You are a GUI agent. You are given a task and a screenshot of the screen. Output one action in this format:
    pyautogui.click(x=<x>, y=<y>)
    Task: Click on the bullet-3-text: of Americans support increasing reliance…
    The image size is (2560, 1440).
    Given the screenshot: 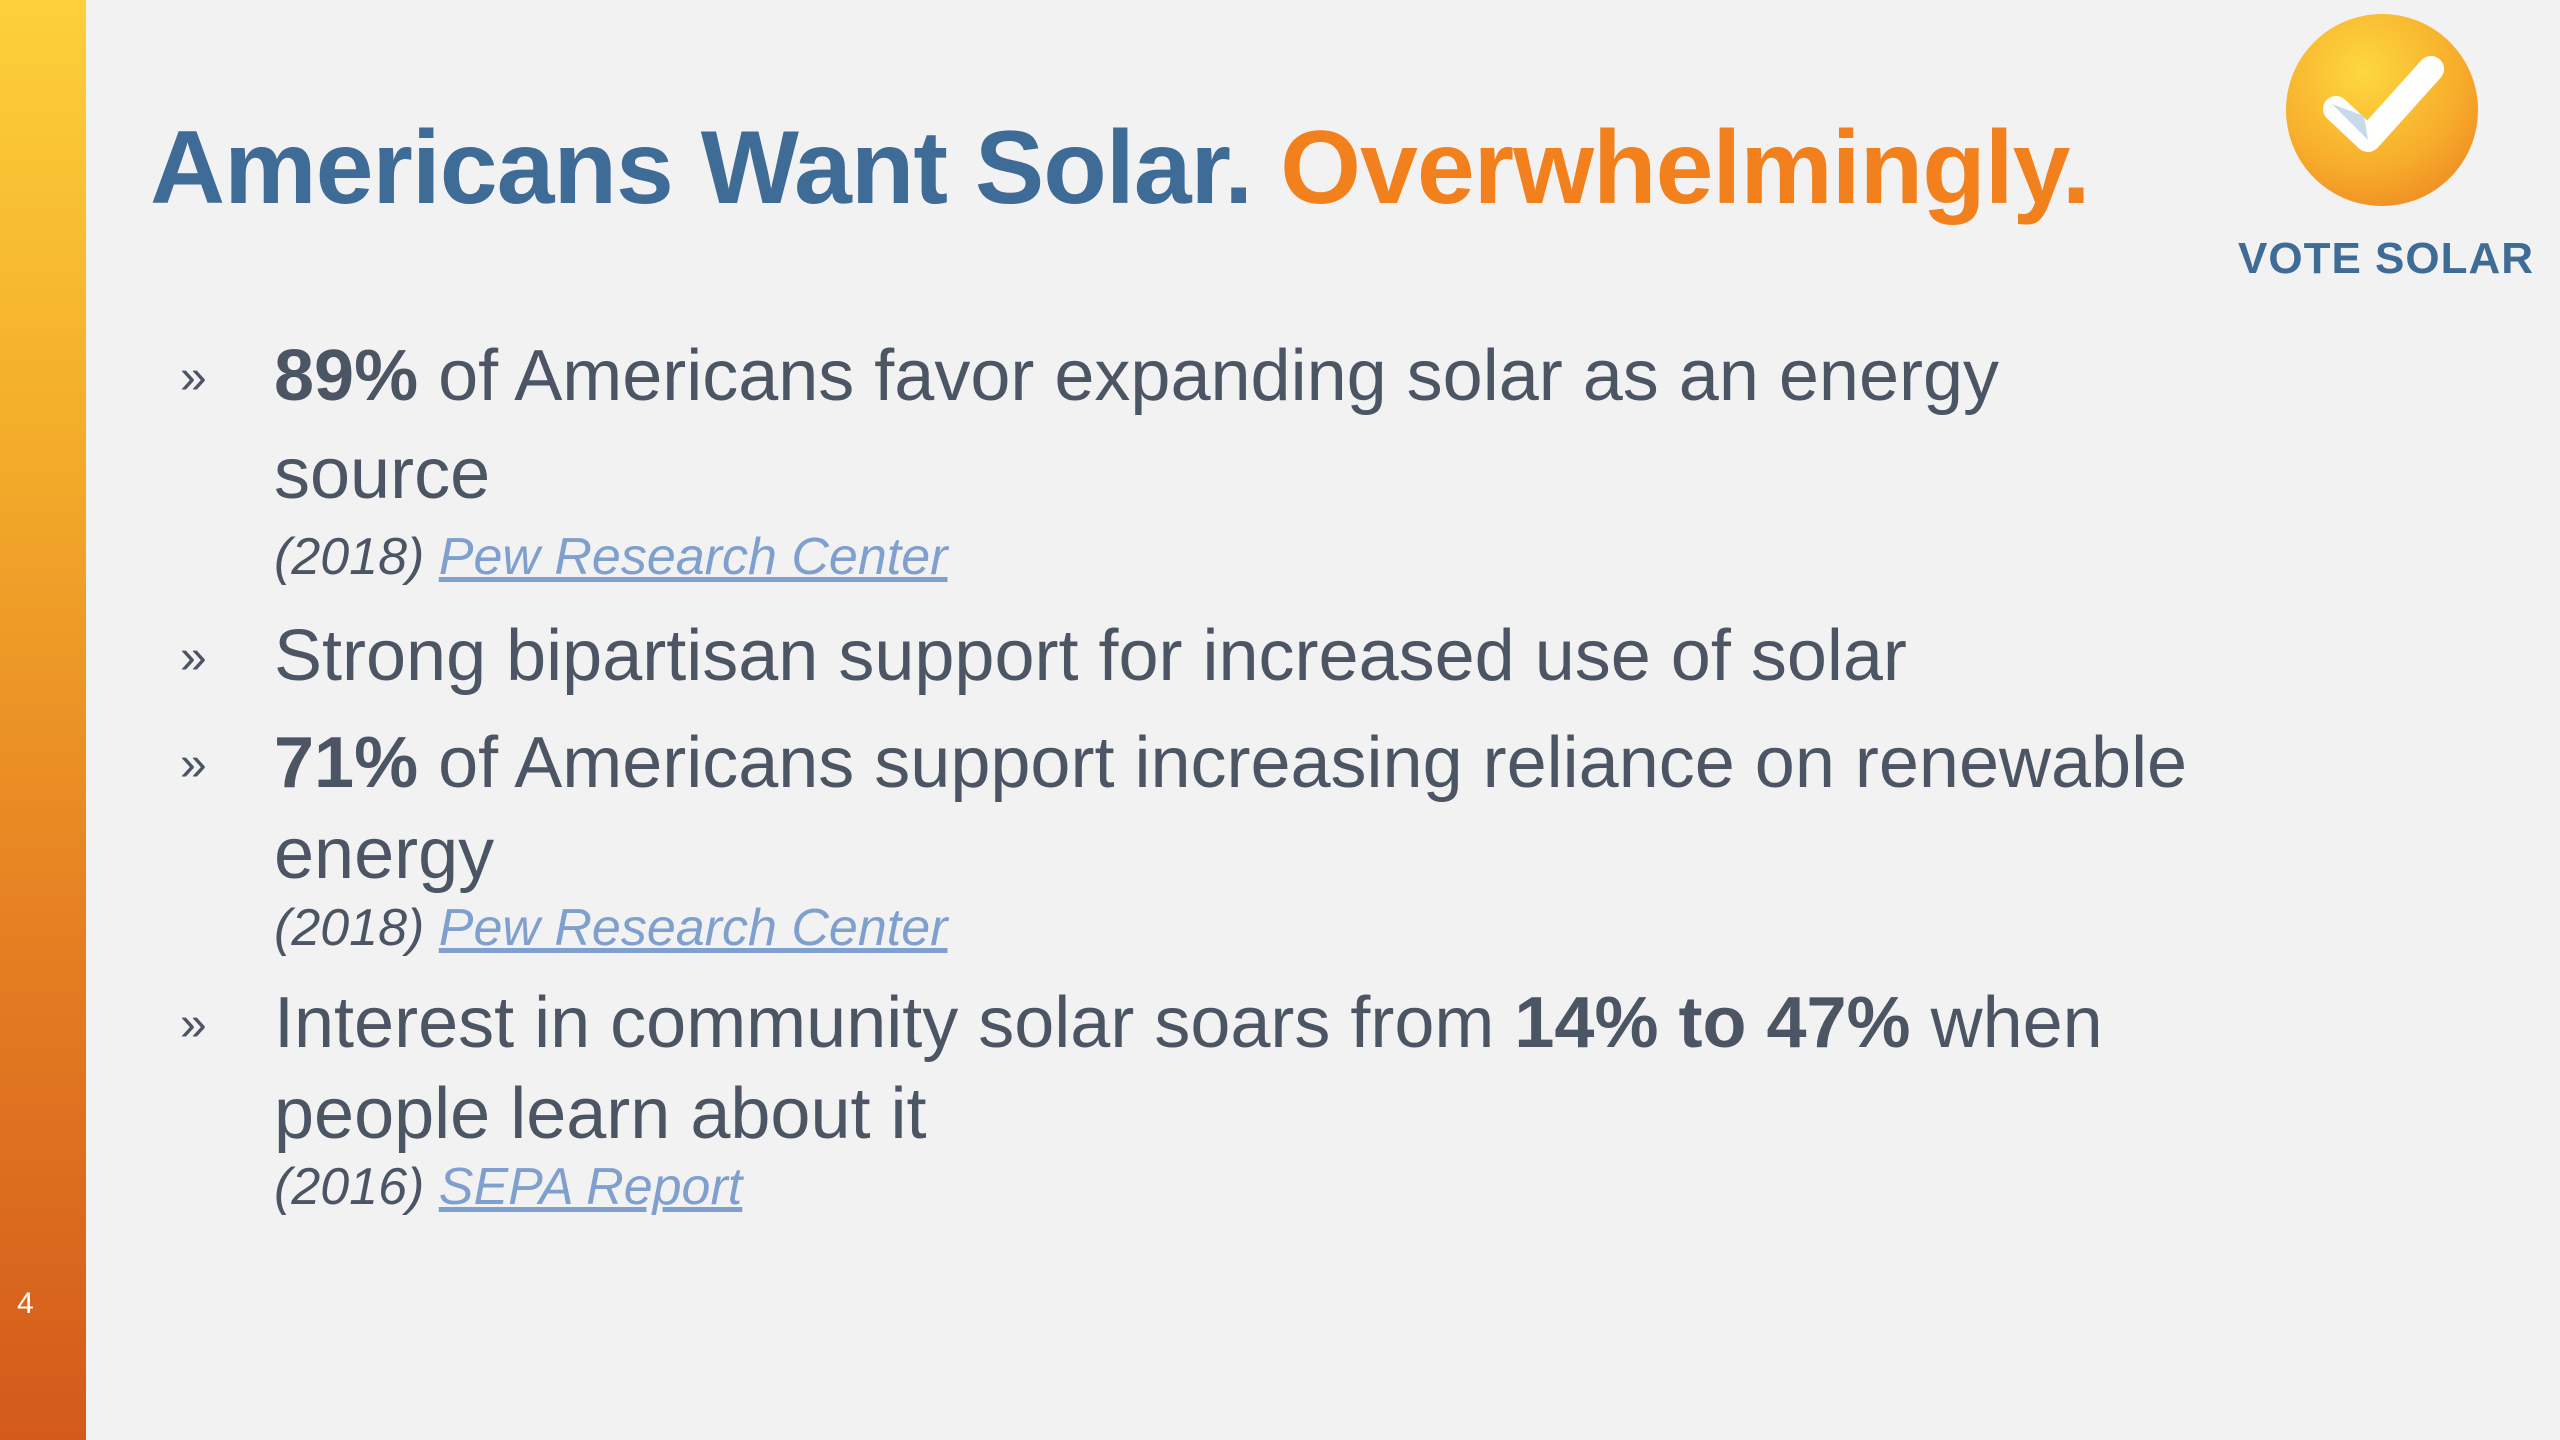 What is the action you would take?
    pyautogui.click(x=1303, y=763)
    